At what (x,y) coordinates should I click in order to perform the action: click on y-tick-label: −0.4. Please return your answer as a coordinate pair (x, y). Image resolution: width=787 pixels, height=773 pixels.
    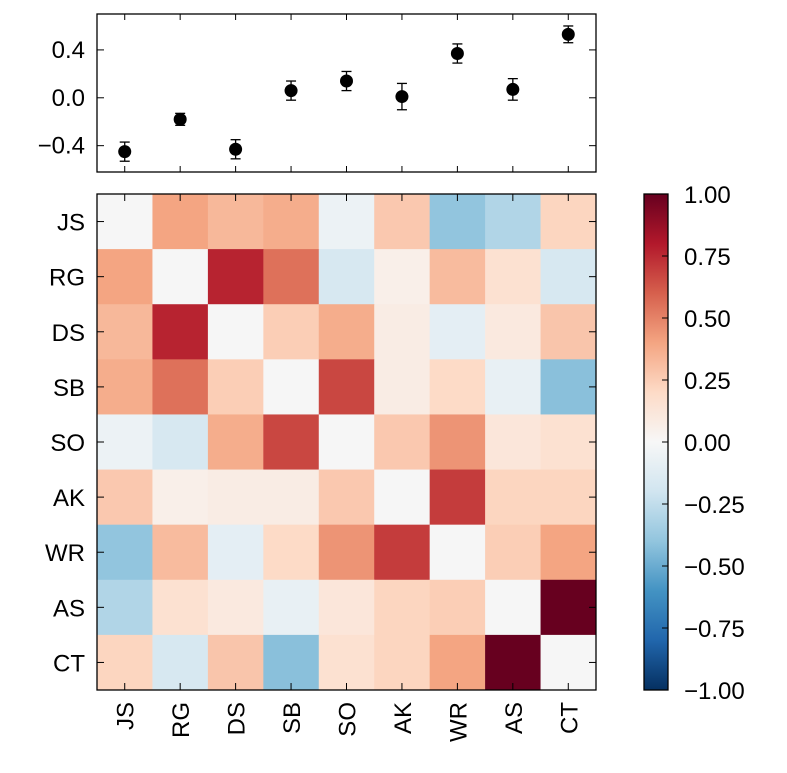
    Looking at the image, I should click on (61, 146).